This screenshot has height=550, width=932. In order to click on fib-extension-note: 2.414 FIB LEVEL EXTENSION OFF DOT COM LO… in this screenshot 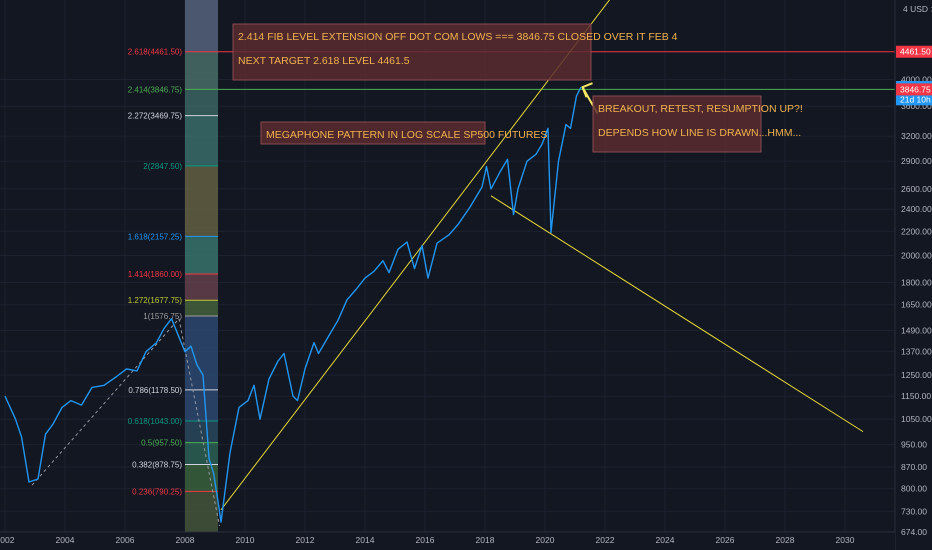, I will do `click(455, 52)`.